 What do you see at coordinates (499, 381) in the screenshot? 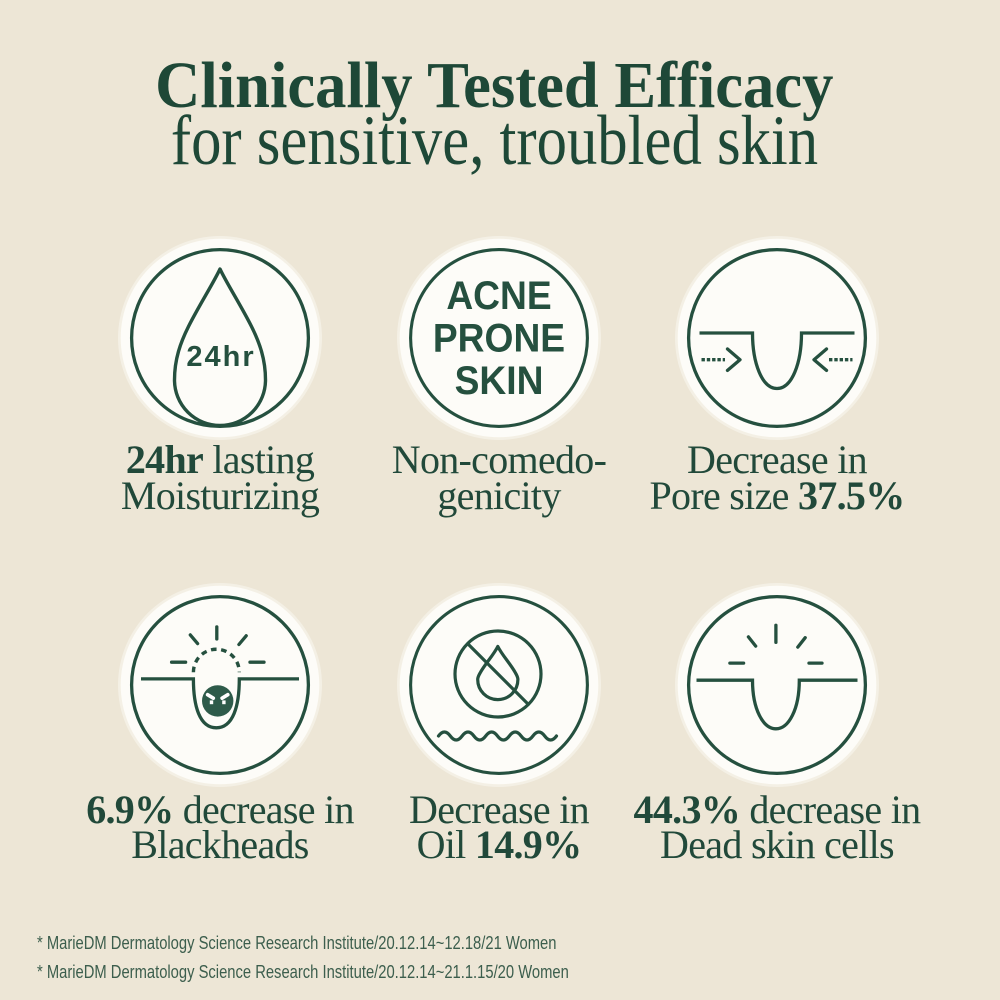
I see `svg-text: SKIN` at bounding box center [499, 381].